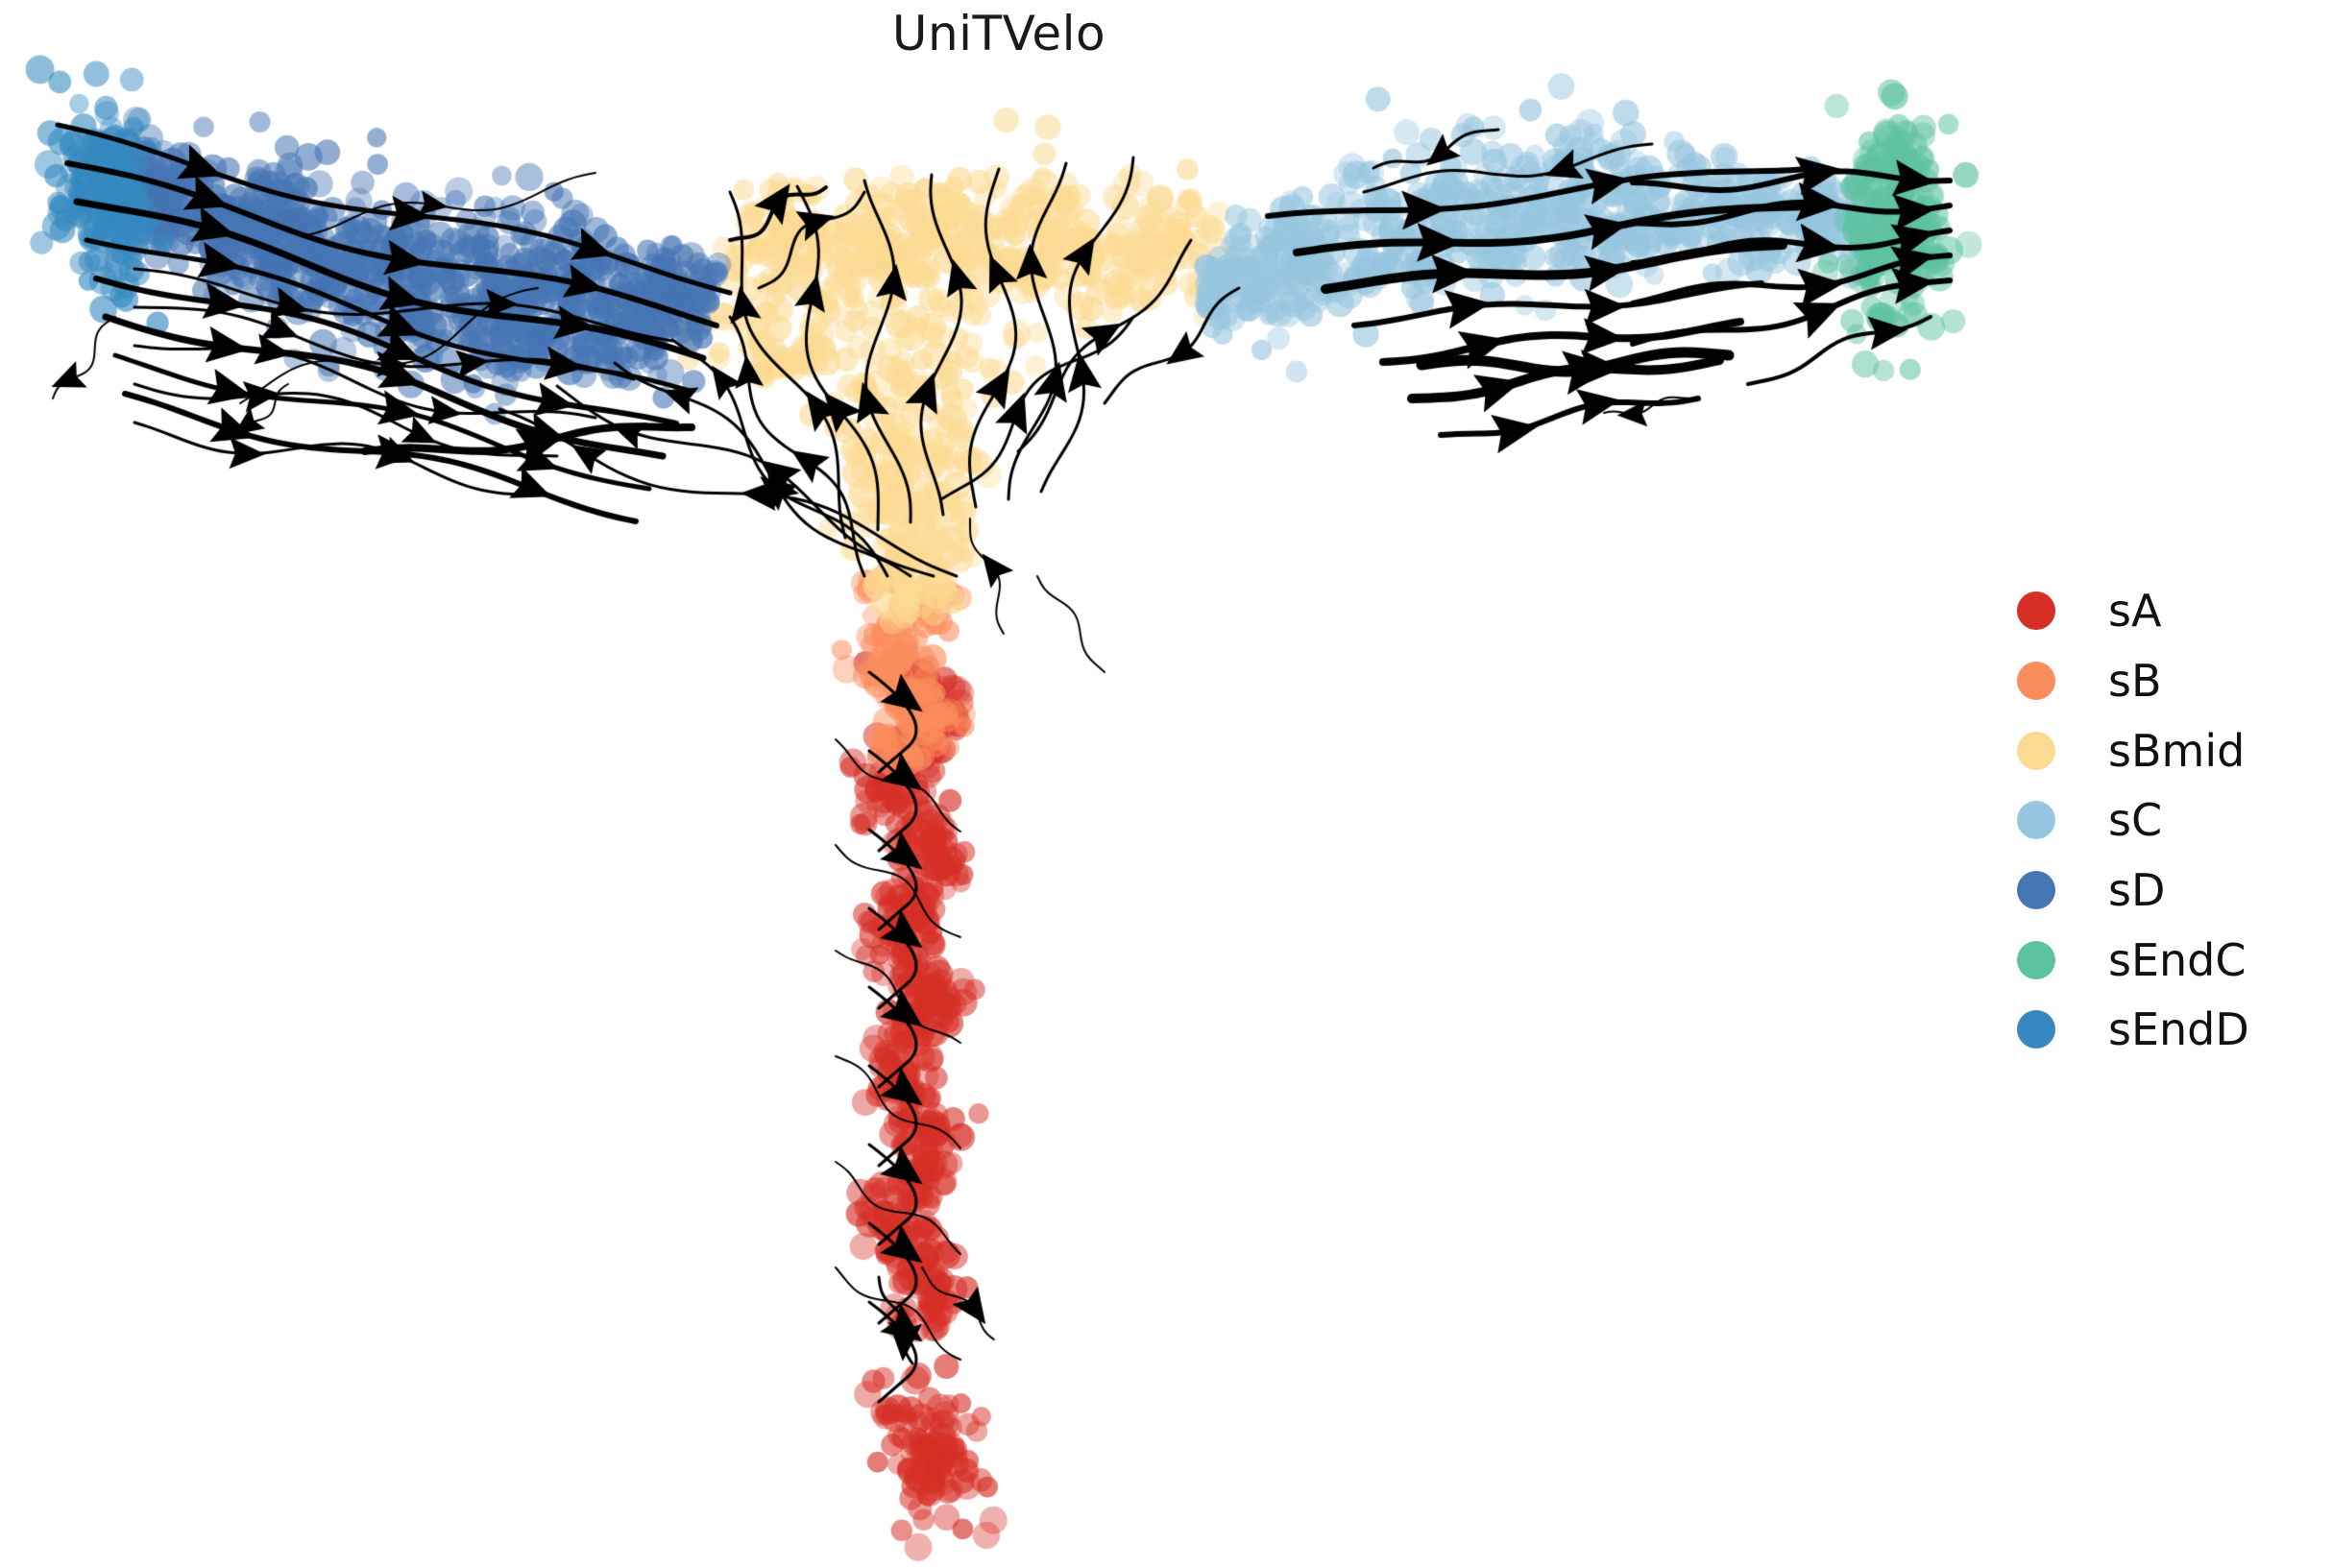  What do you see at coordinates (2036, 750) in the screenshot?
I see `legend-swatch-sBmid` at bounding box center [2036, 750].